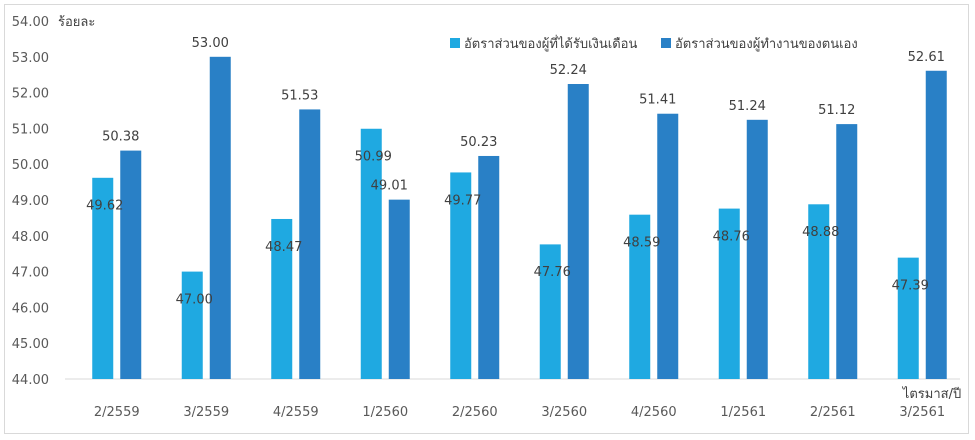 This screenshot has width=975, height=440. Describe the element at coordinates (766, 44) in the screenshot. I see `legend-label: อัตราส่วนของผู้ทำงานของตนเอง` at that location.